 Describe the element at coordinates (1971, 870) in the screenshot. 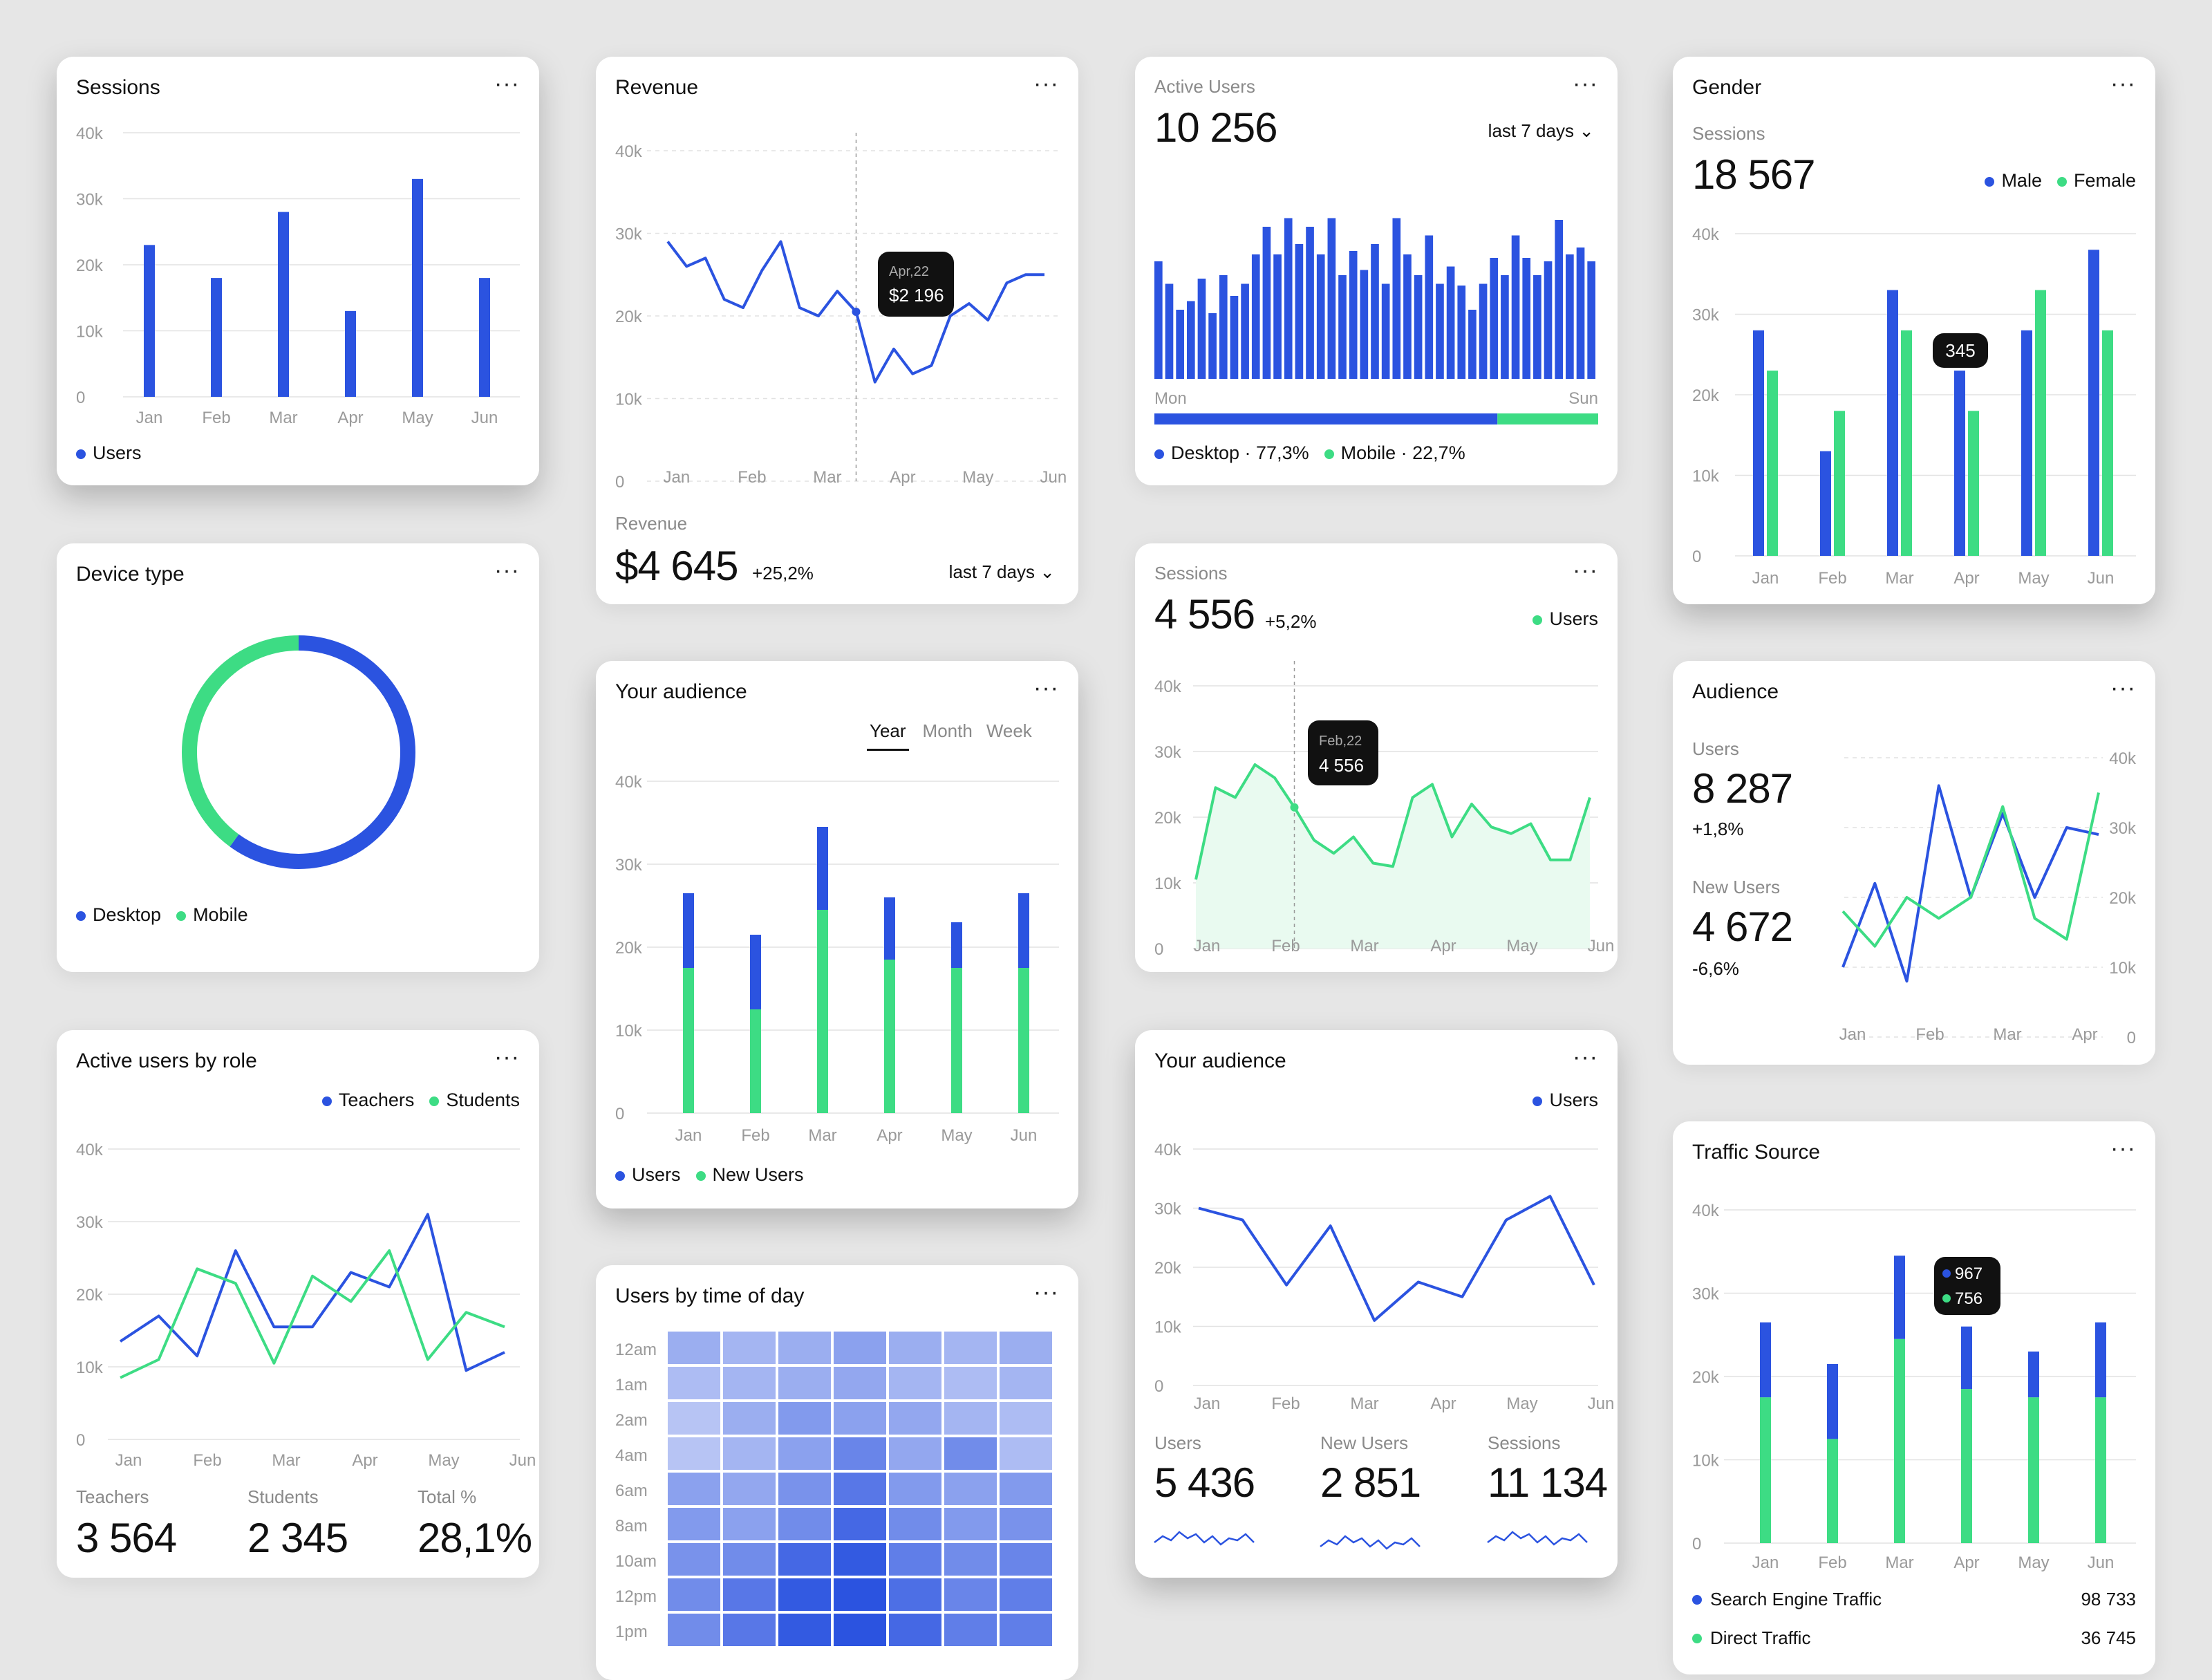

I see `line-new-users` at that location.